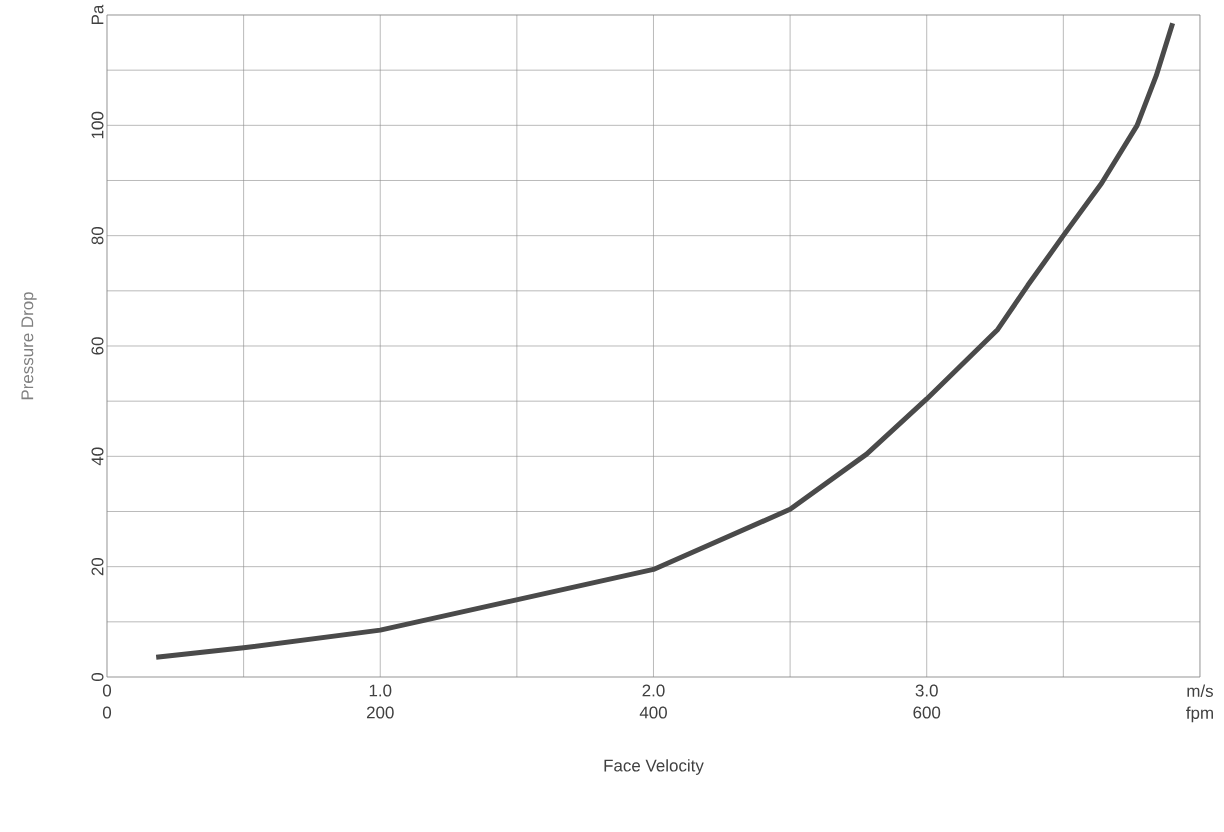  Describe the element at coordinates (107, 712) in the screenshot. I see `x2-tick-label: 0` at that location.